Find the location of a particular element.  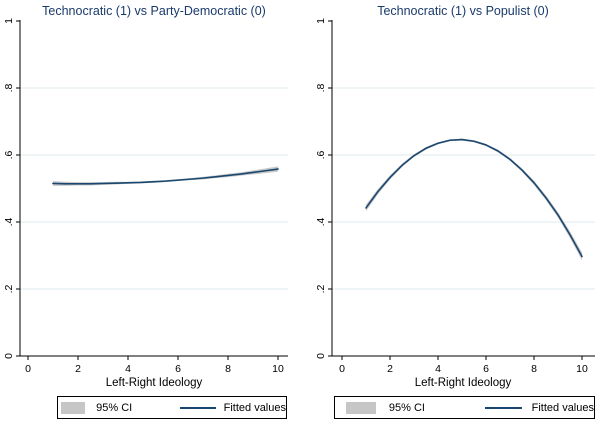

chart-title: Technocratic (1) vs Populist (0) is located at coordinates (463, 11).